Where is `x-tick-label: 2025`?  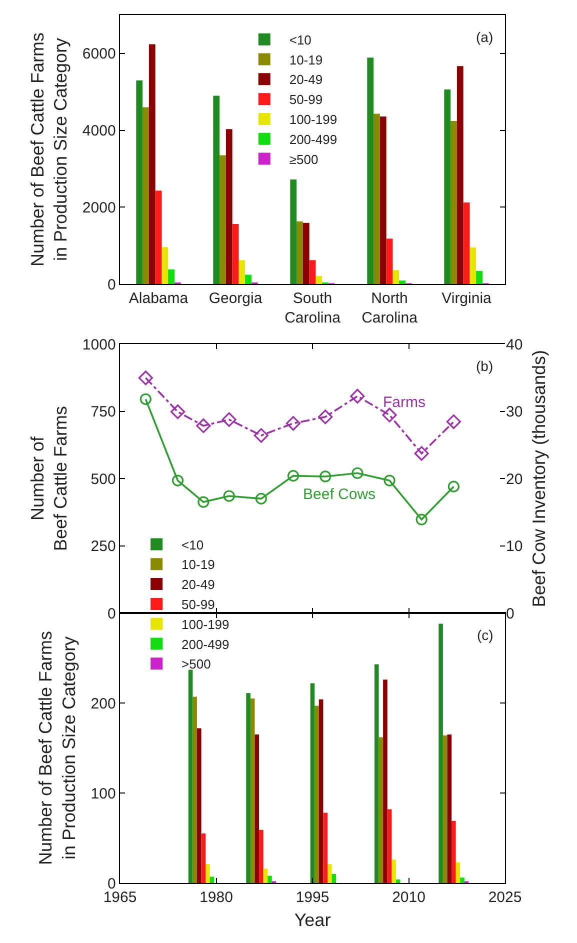 x-tick-label: 2025 is located at coordinates (505, 897).